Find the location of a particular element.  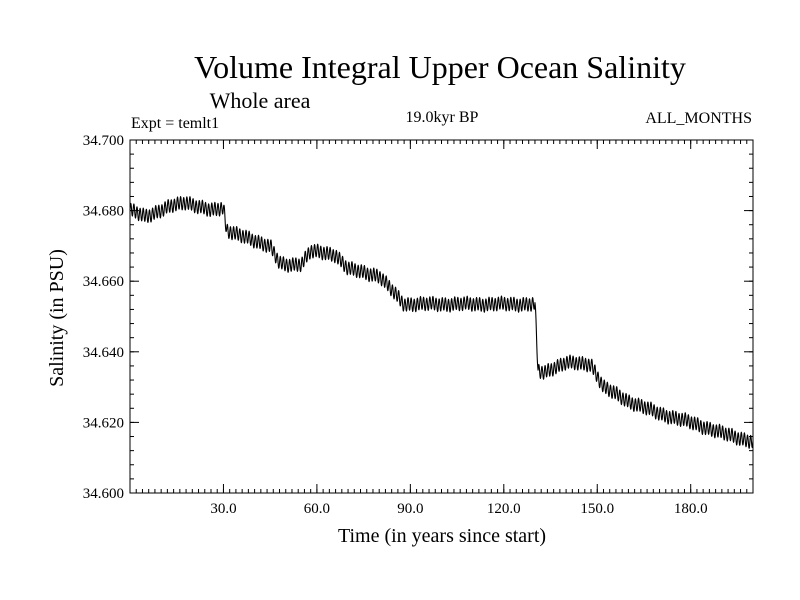

y-tick-label: 34.640 is located at coordinates (103, 353).